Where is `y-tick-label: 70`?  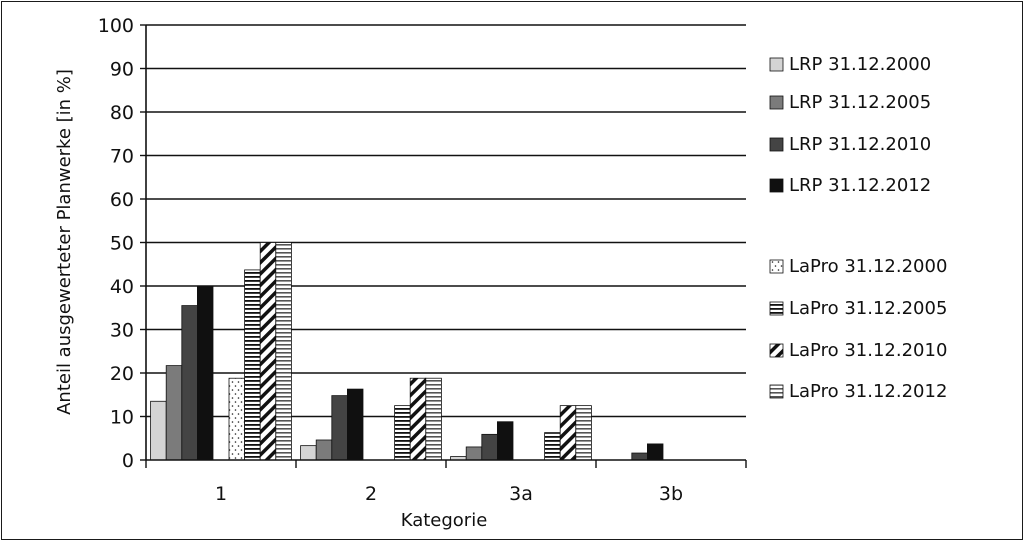 y-tick-label: 70 is located at coordinates (122, 157).